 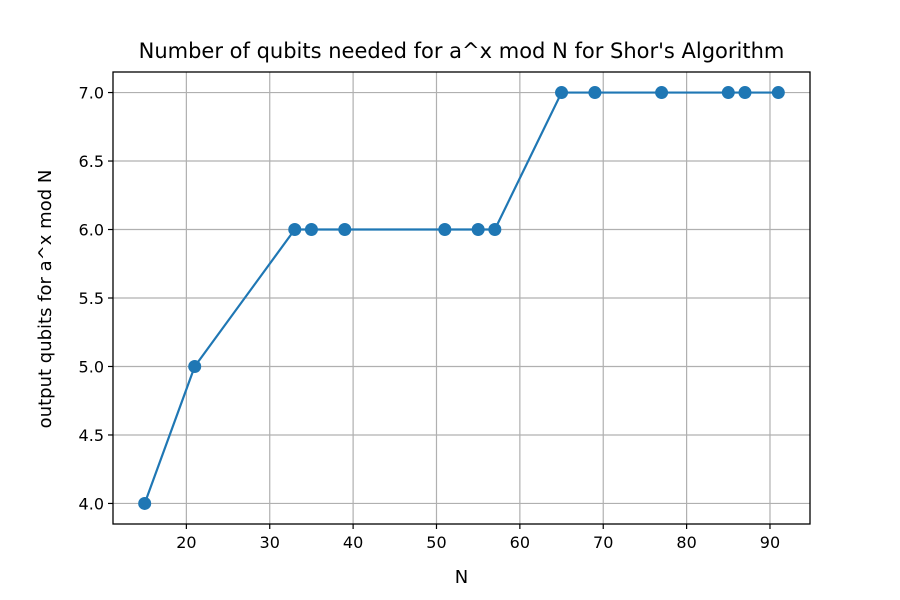 What do you see at coordinates (45, 299) in the screenshot?
I see `y-axis-label: output qubits for a^x mod N` at bounding box center [45, 299].